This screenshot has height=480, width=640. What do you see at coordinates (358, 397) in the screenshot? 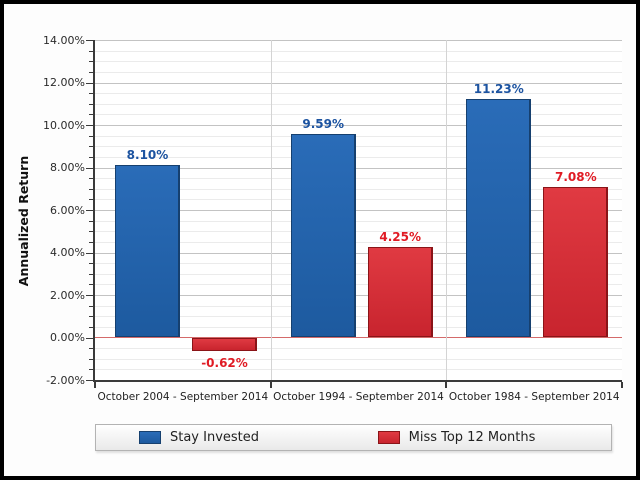
I see `x-category-label: October 1994 - September 2014` at bounding box center [358, 397].